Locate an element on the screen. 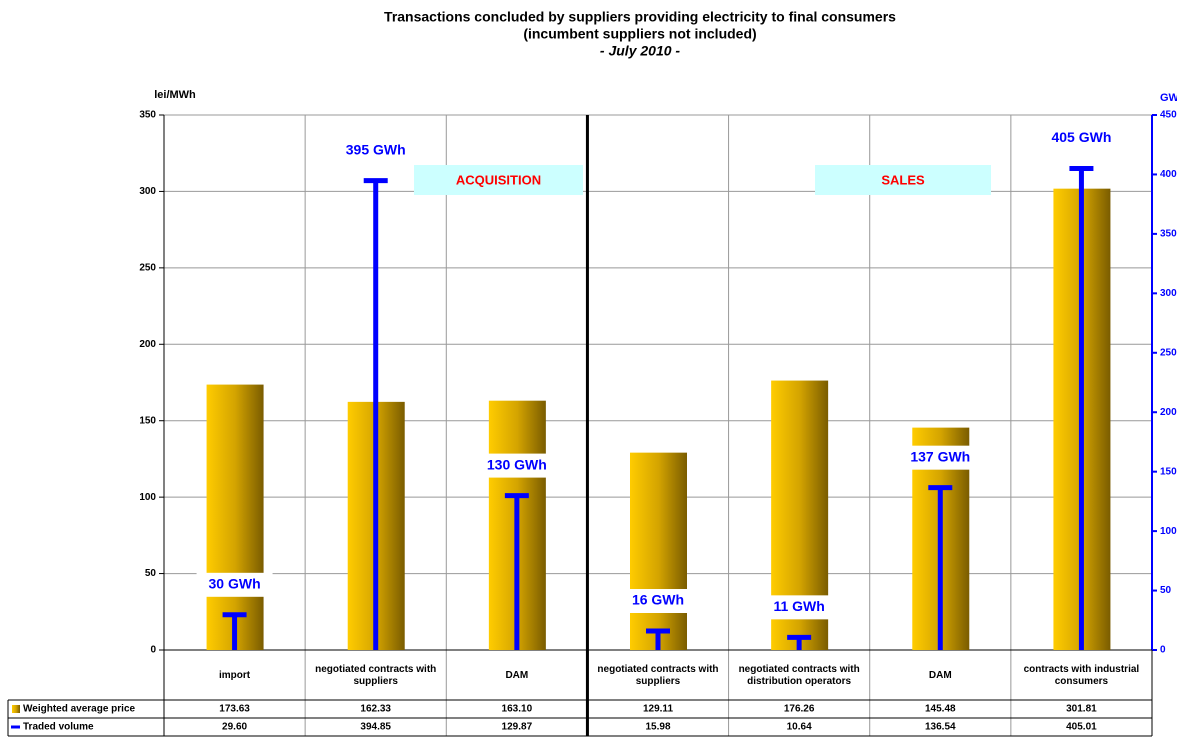 The width and height of the screenshot is (1177, 740). data-label: 16 GWh is located at coordinates (658, 600).